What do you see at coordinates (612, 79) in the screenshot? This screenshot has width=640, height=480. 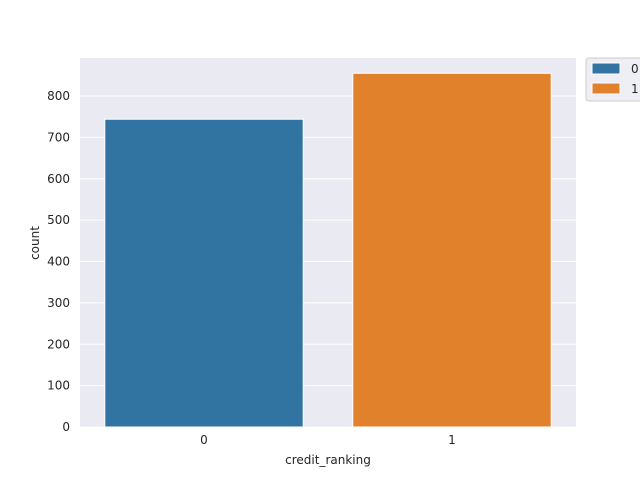 I see `legend: 01` at bounding box center [612, 79].